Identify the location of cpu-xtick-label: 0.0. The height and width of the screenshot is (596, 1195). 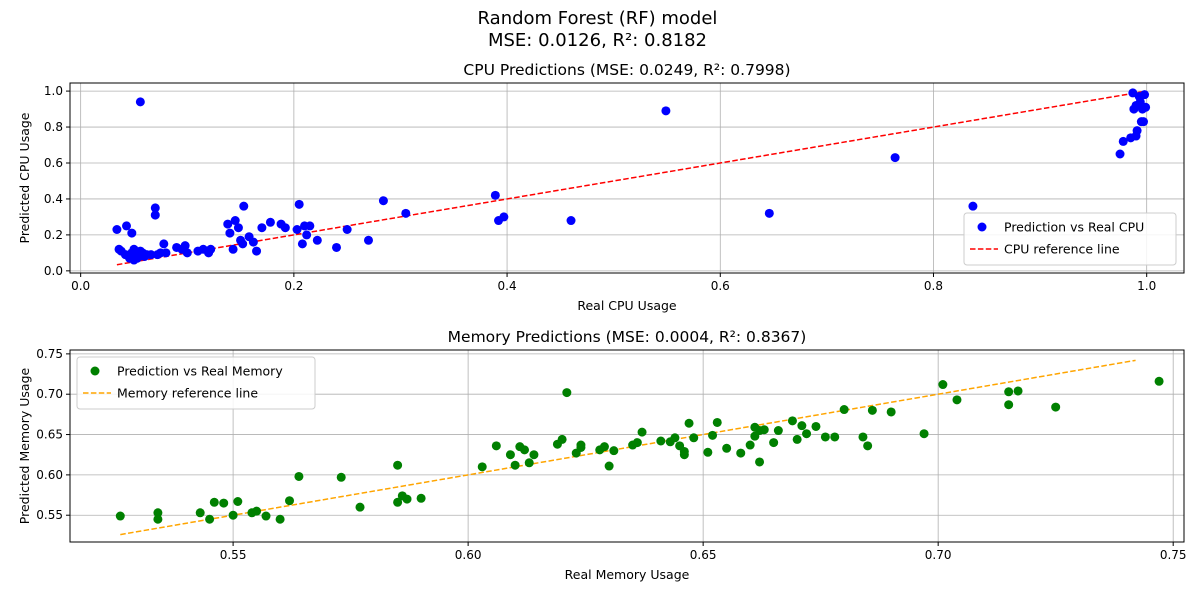
(80, 286).